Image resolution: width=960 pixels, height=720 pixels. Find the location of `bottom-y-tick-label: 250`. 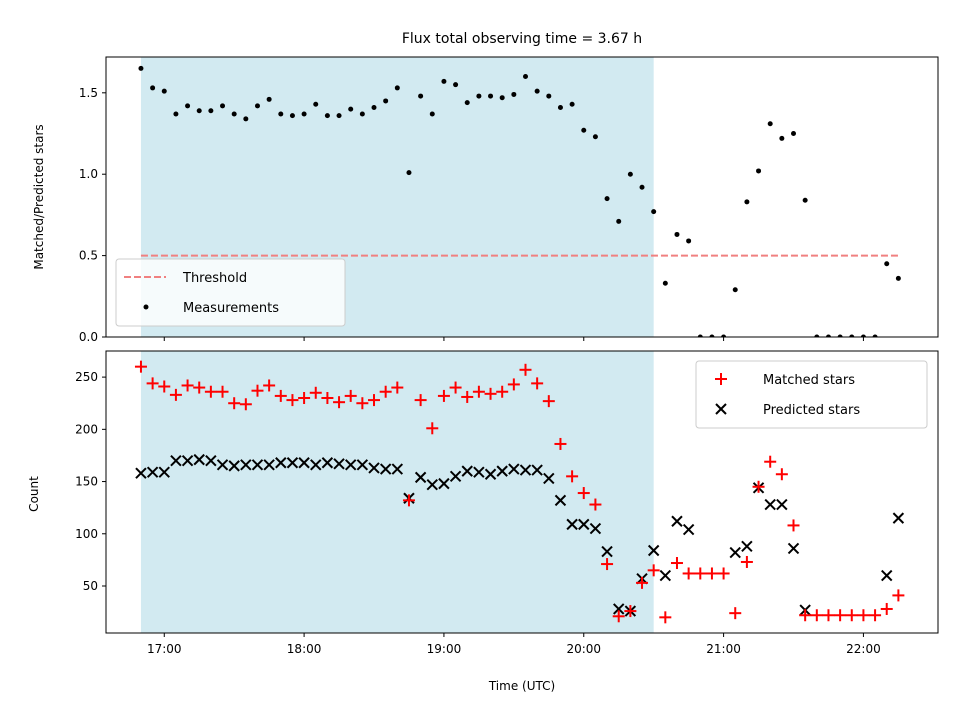

bottom-y-tick-label: 250 is located at coordinates (86, 377).